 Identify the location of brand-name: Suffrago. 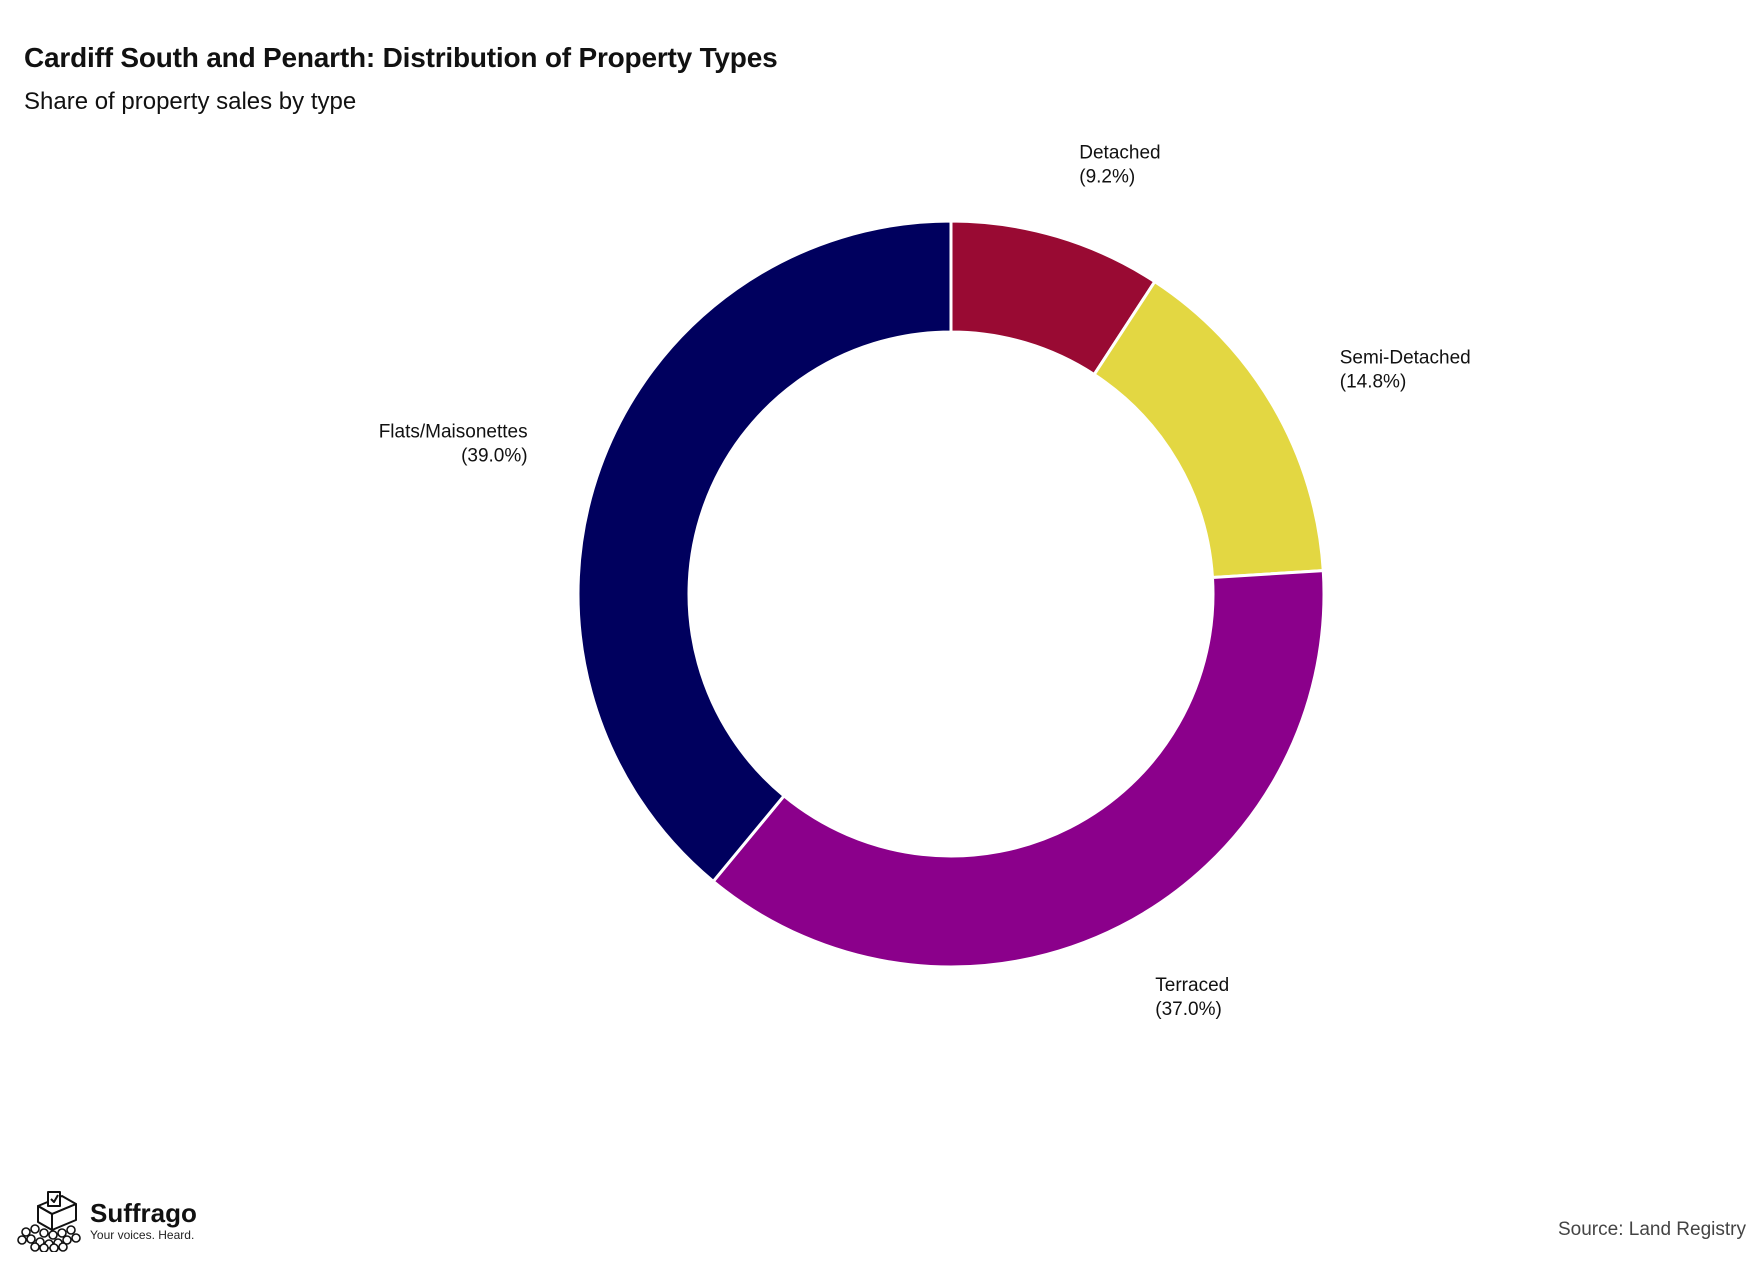
(143, 1213).